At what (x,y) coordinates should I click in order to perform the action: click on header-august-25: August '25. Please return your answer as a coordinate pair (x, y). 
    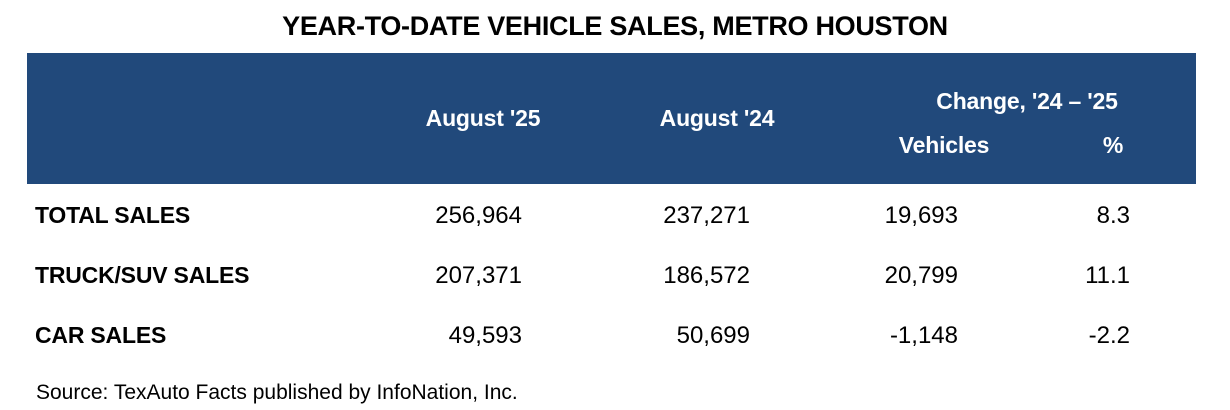
    Looking at the image, I should click on (483, 118).